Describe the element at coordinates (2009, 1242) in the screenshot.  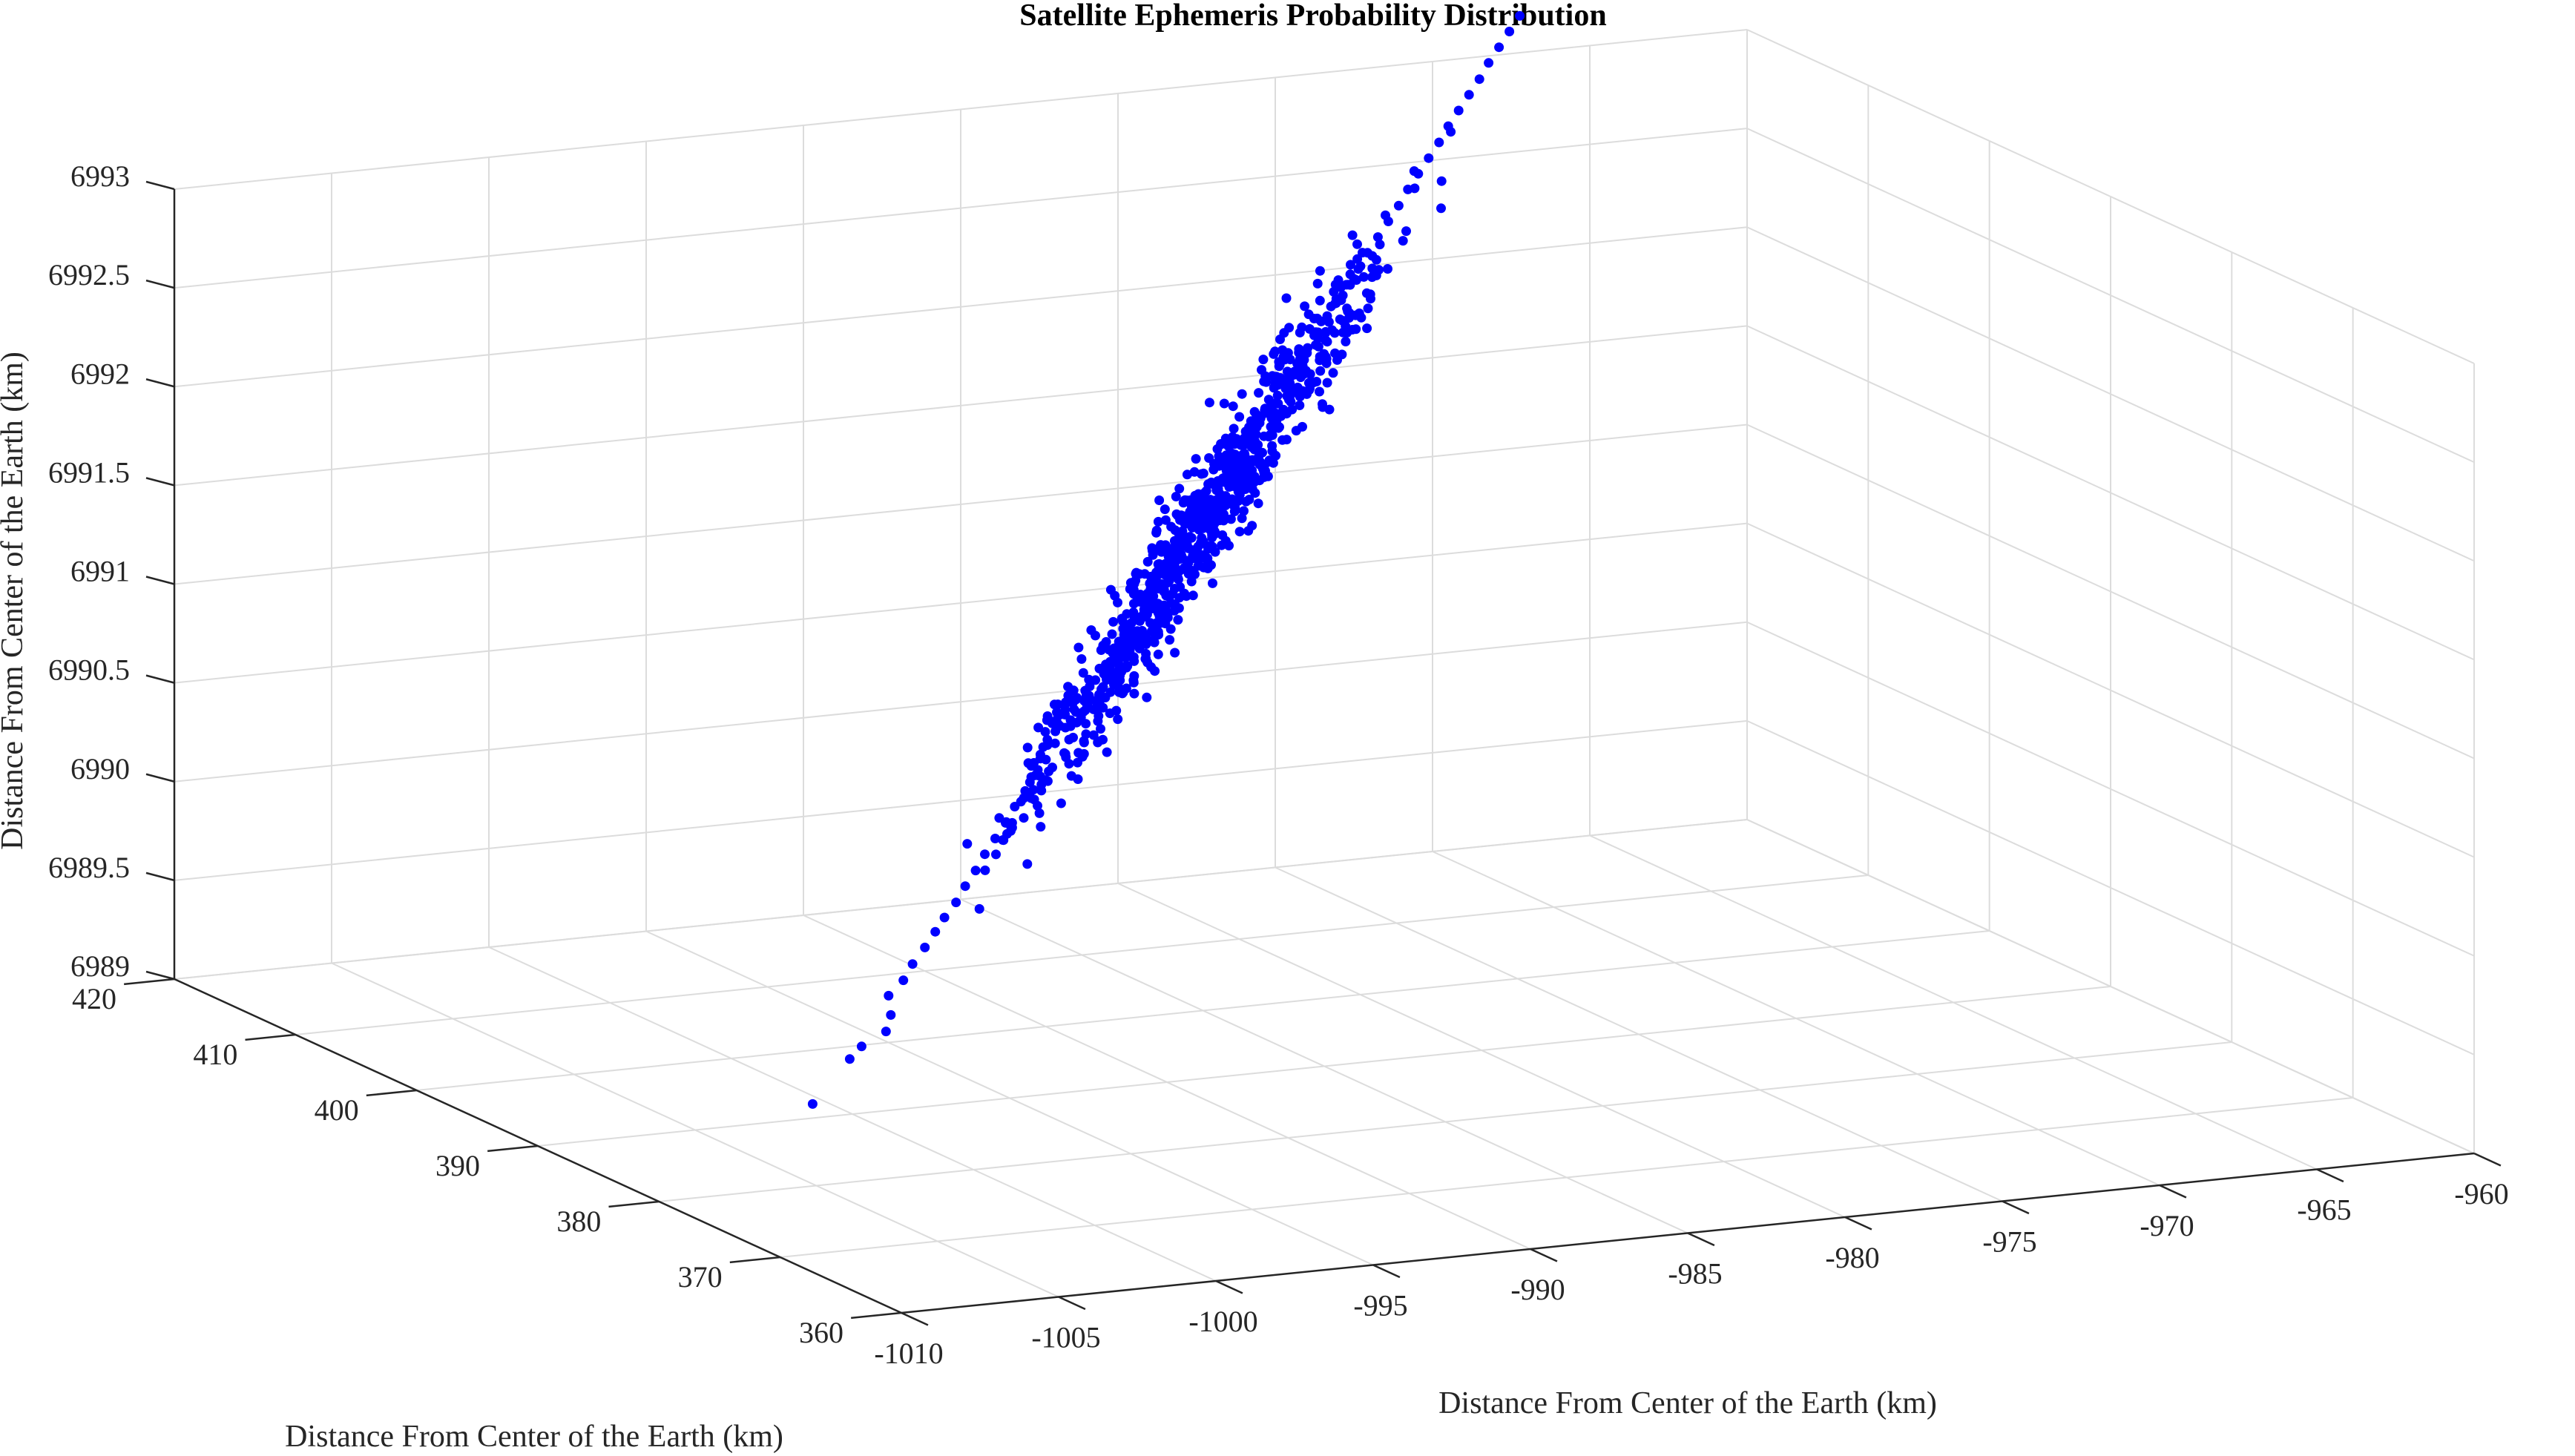
I see `x-tick-label: -975` at that location.